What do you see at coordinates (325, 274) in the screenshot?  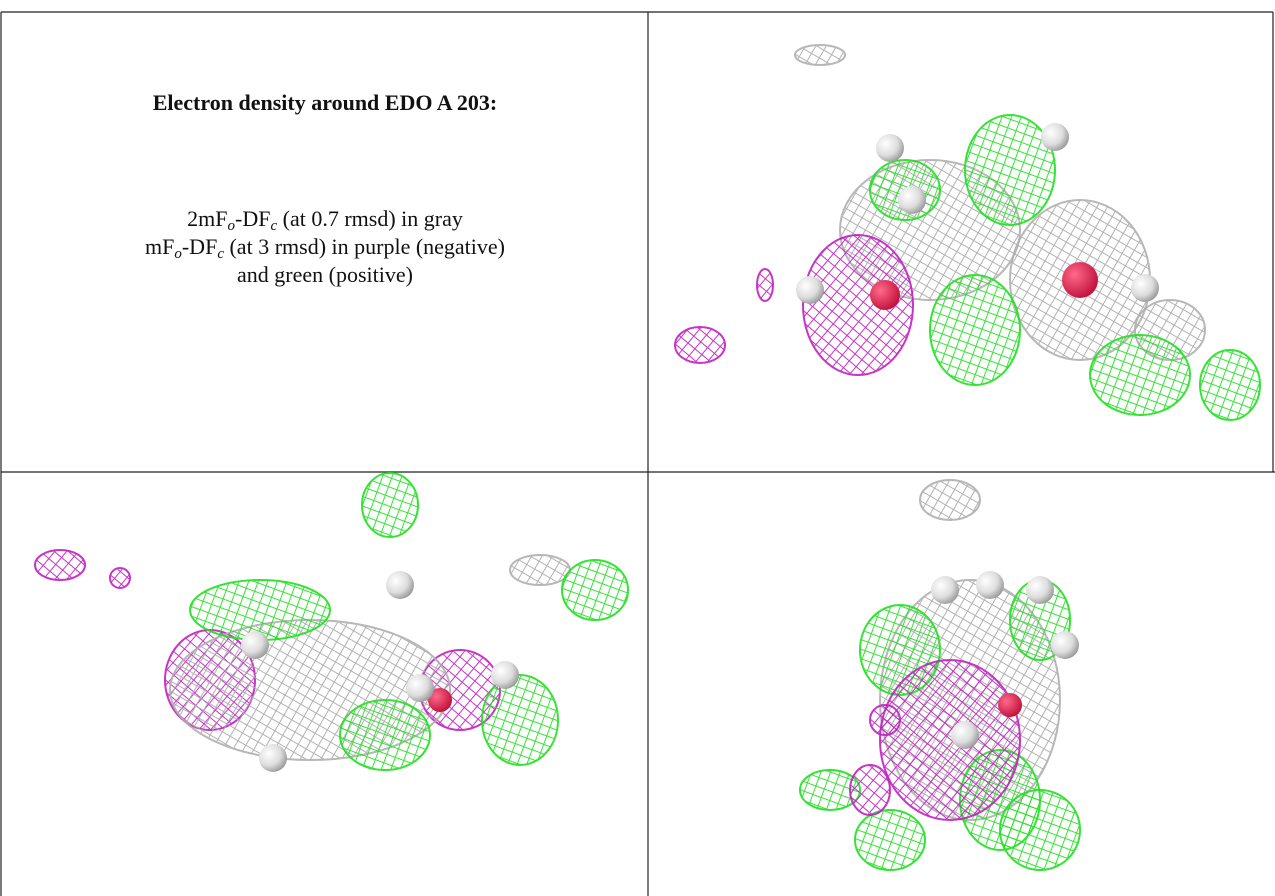 I see `caption-line: and green (positive)` at bounding box center [325, 274].